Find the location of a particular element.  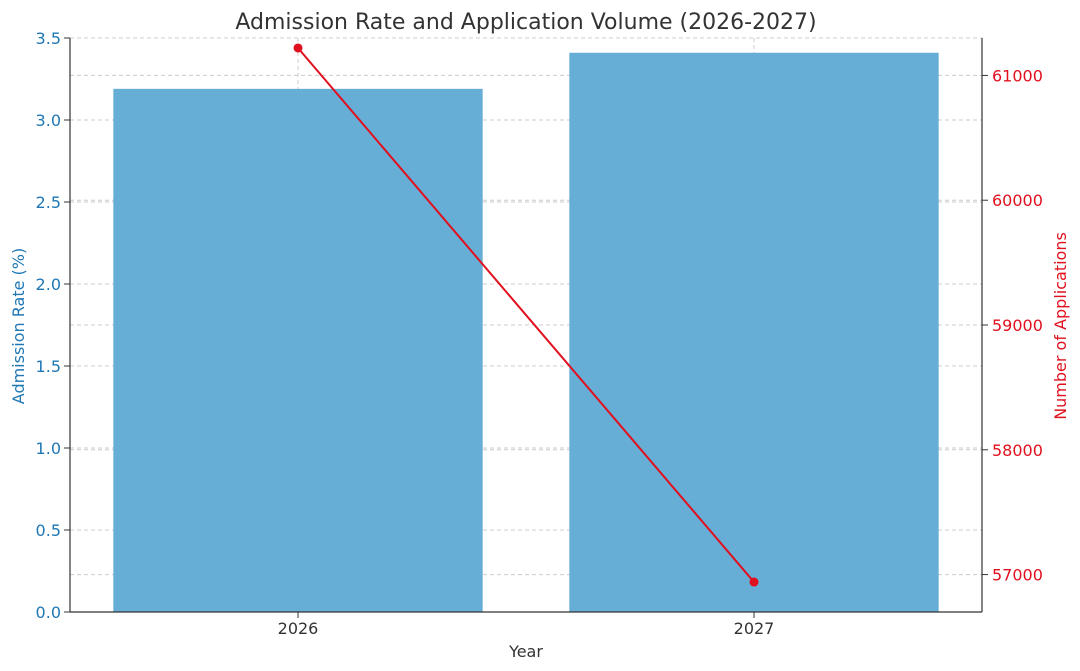

tick-label-right: 58000 is located at coordinates (1017, 450).